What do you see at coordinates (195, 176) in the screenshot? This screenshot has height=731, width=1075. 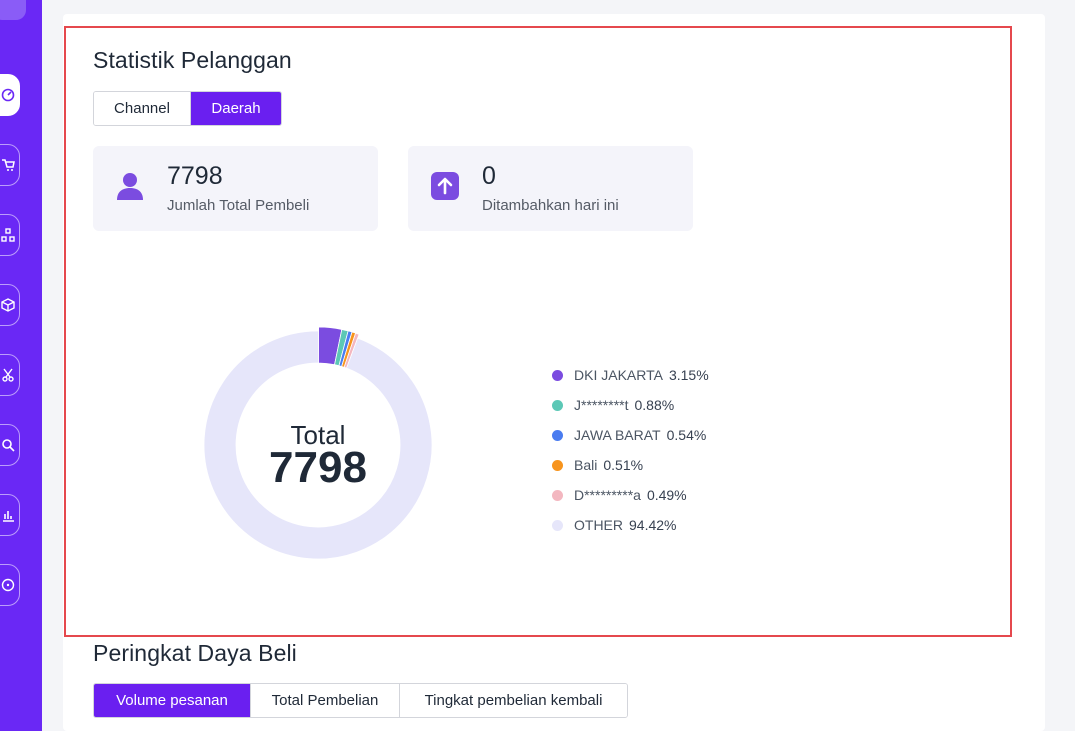 I see `total-buyers-value: 7798` at bounding box center [195, 176].